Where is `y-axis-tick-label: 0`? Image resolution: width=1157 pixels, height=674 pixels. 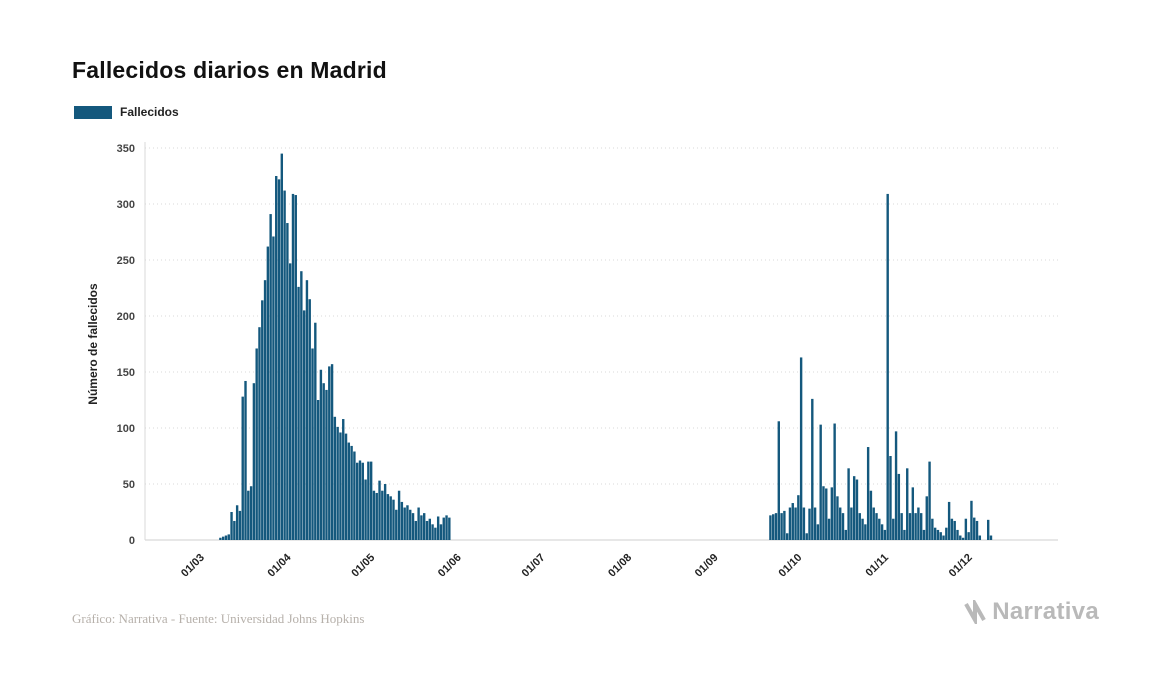 y-axis-tick-label: 0 is located at coordinates (132, 541).